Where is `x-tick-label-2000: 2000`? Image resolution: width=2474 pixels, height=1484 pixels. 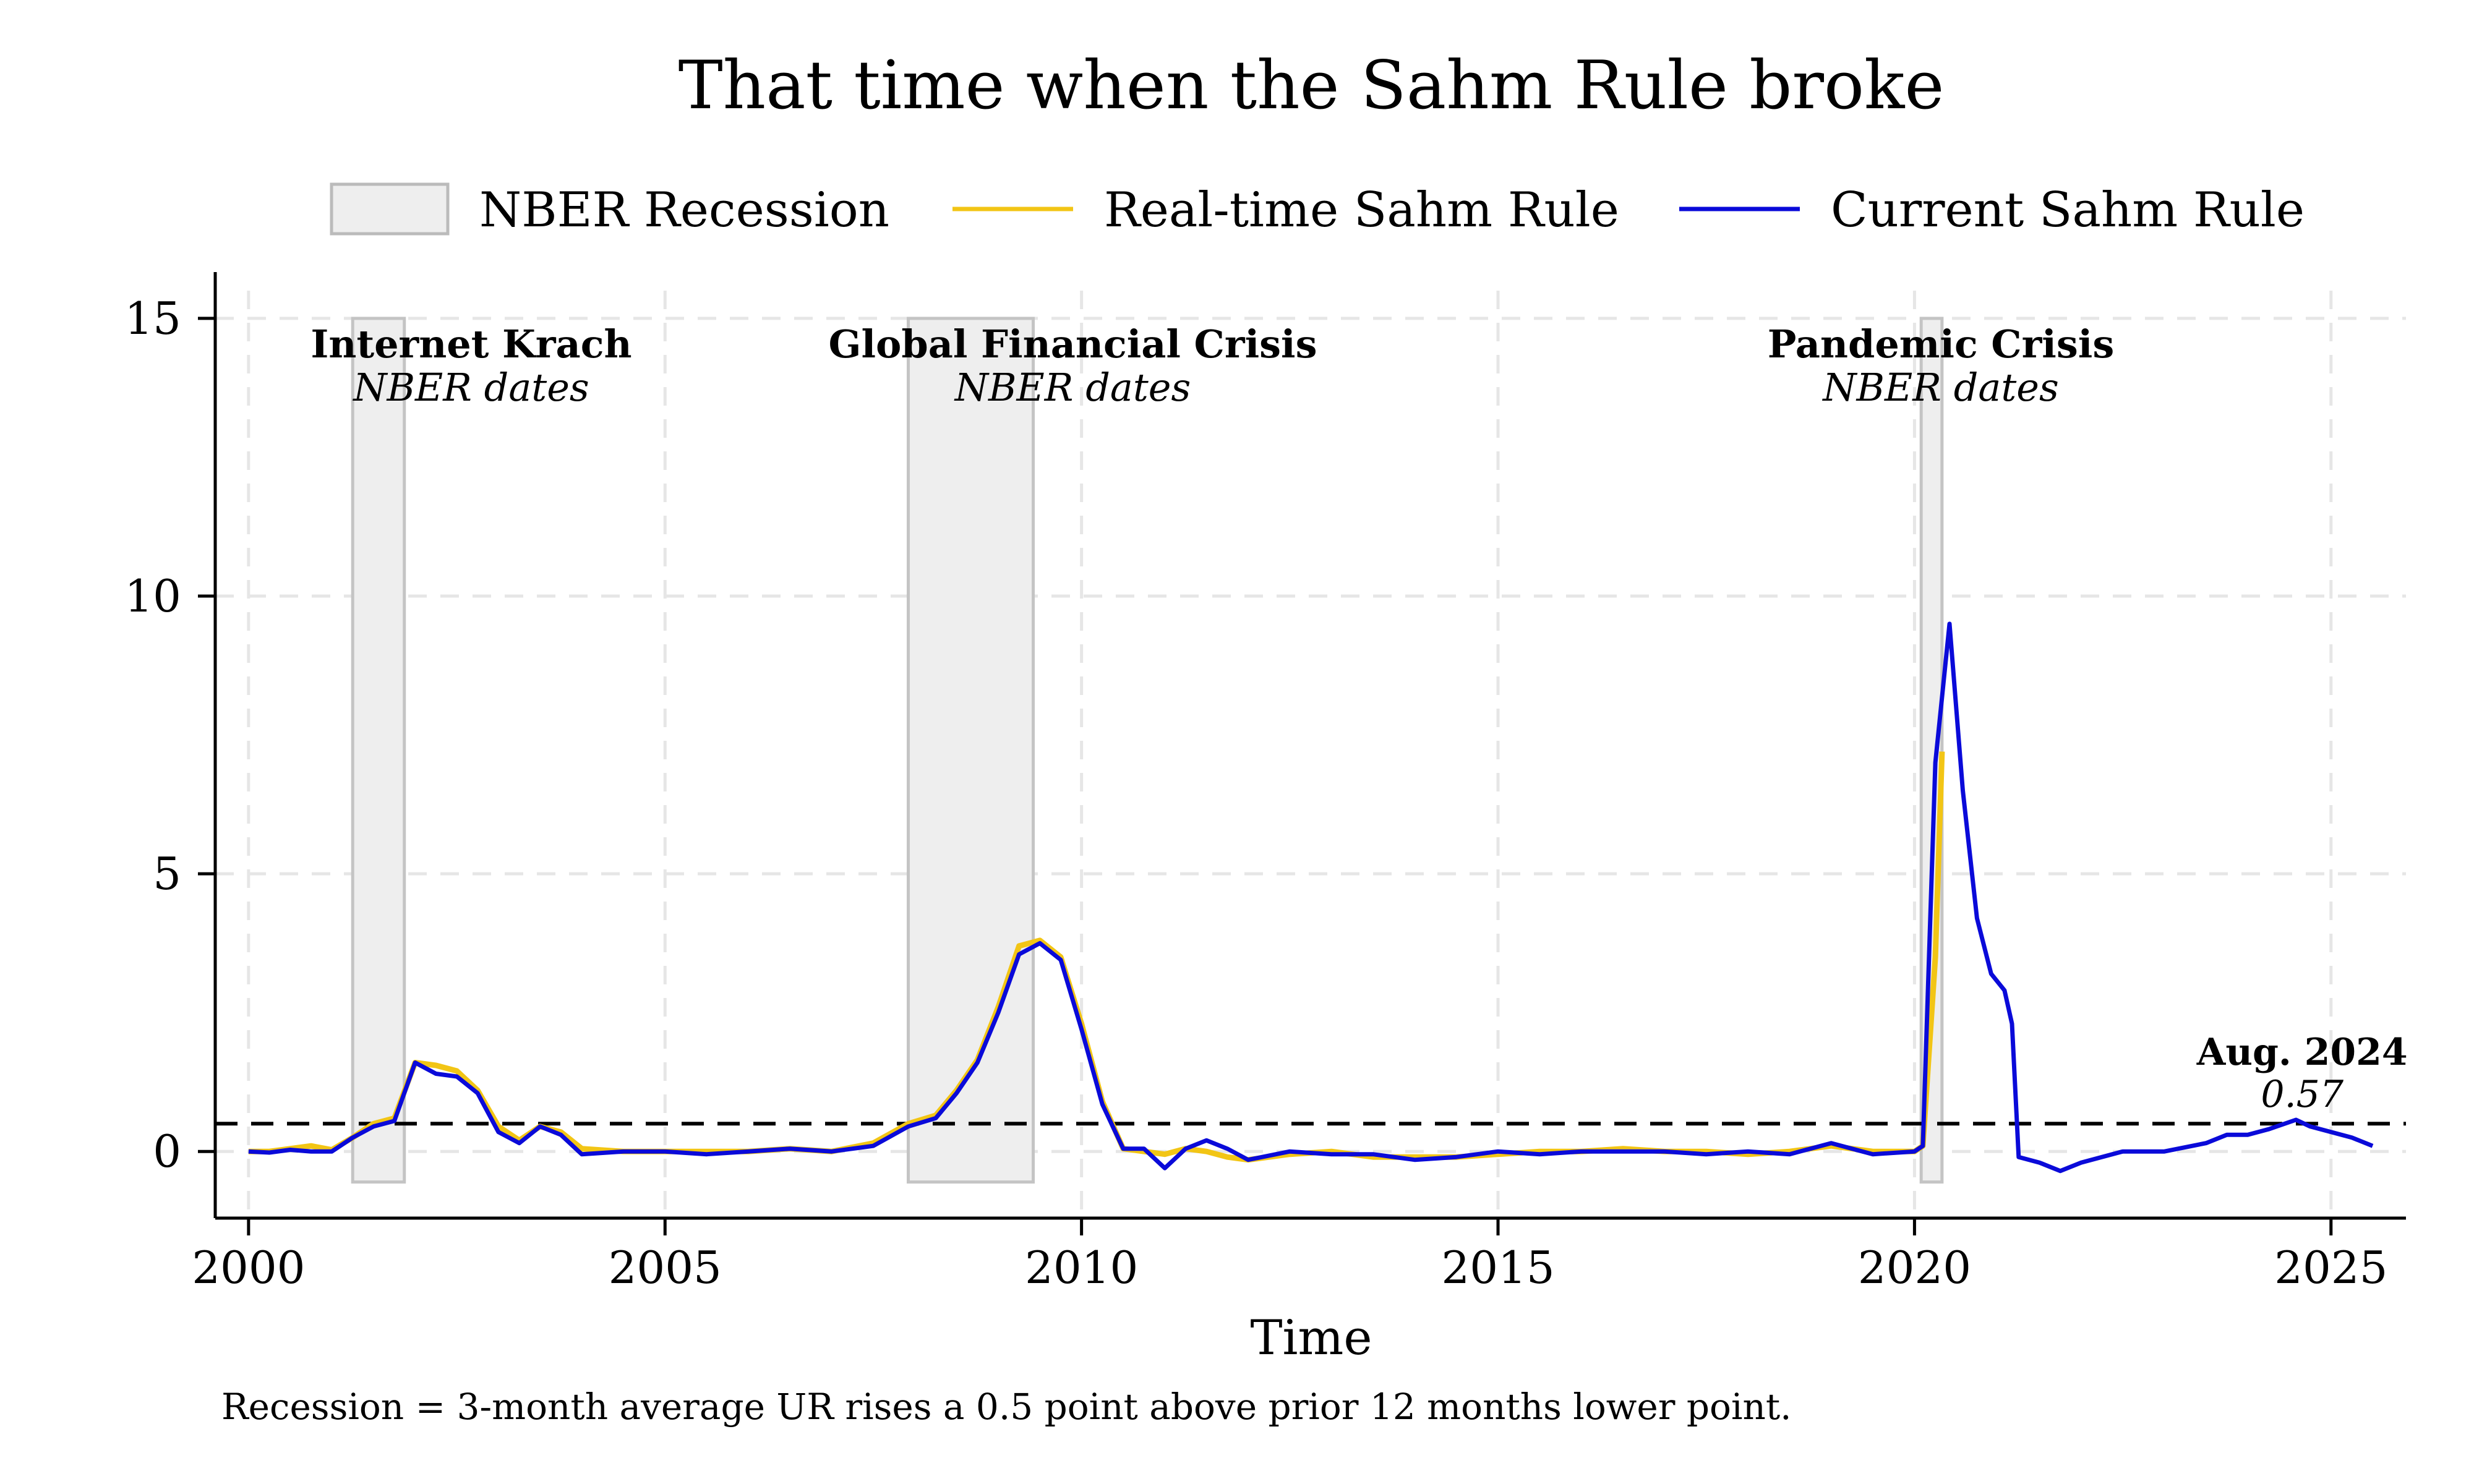
x-tick-label-2000: 2000 is located at coordinates (248, 1268).